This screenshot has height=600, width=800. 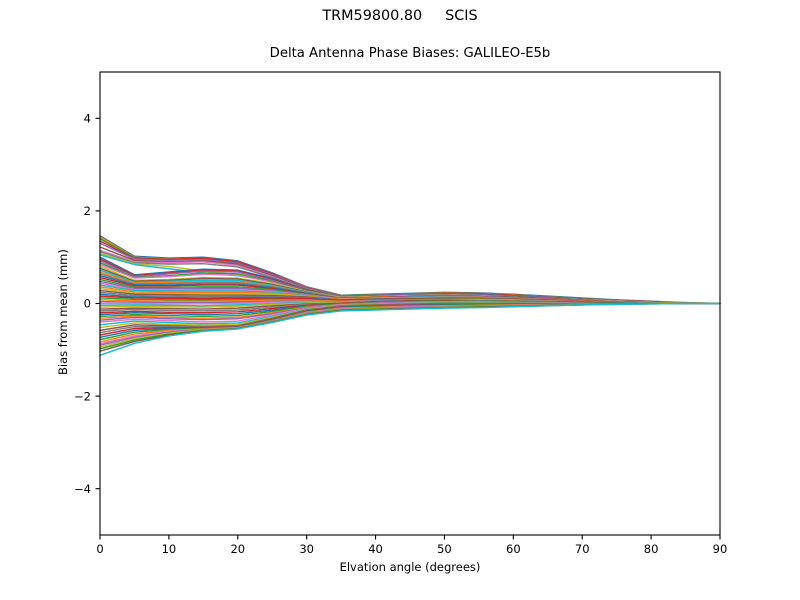 I want to click on chart-title: Delta Antenna Phase Biases: GALILEO-E5b, so click(x=410, y=53).